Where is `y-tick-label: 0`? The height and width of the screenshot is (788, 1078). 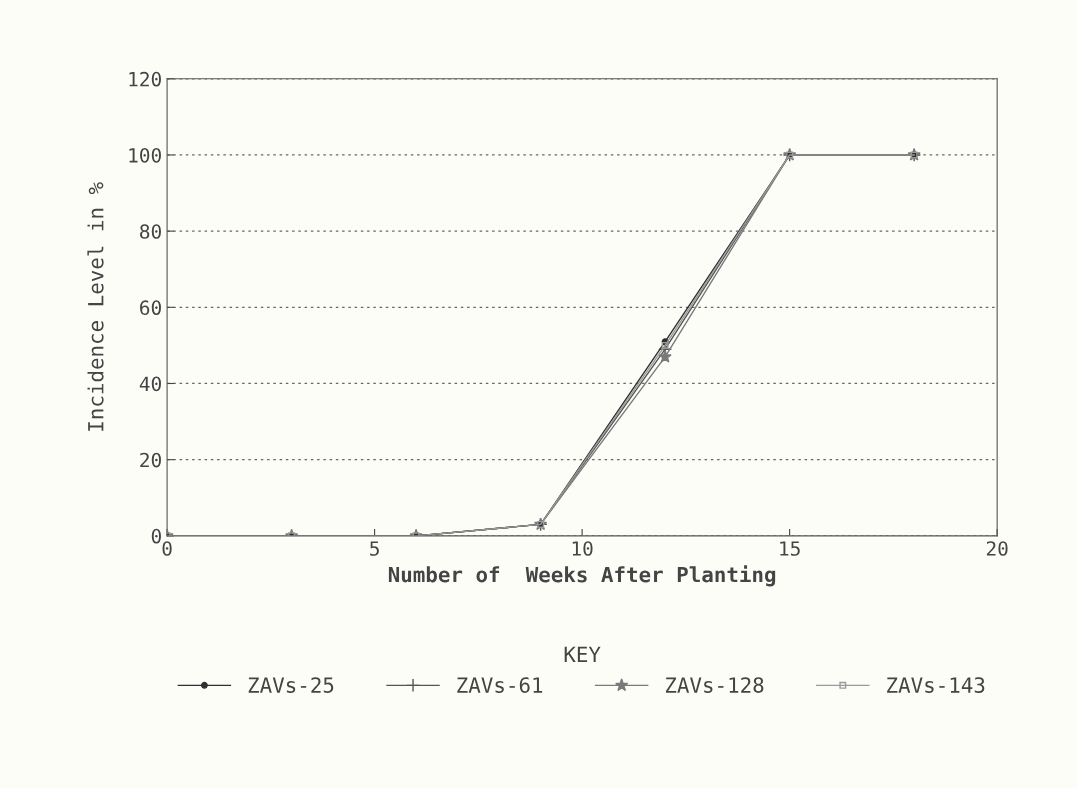 y-tick-label: 0 is located at coordinates (156, 536).